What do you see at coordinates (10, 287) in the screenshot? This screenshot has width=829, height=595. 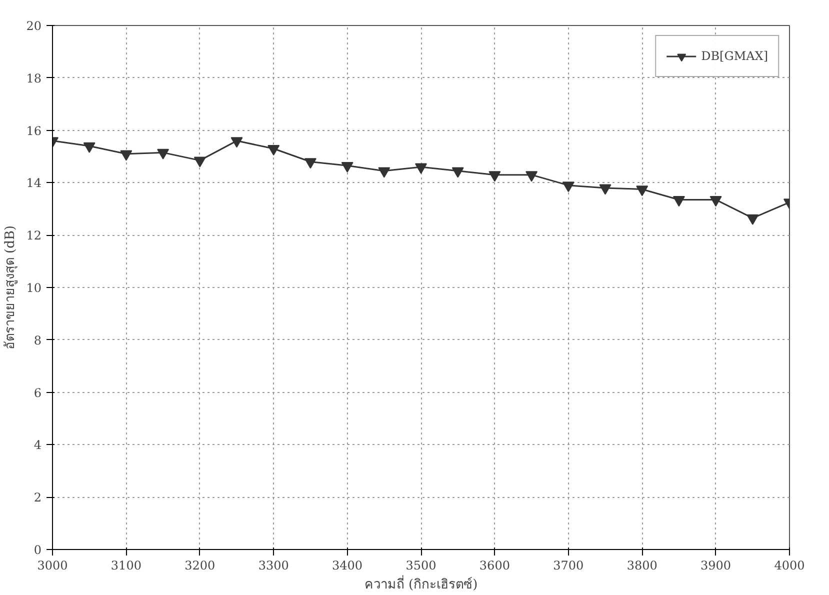 I see `y-axis-title: อัตราขยายสูงสุด (dB)` at bounding box center [10, 287].